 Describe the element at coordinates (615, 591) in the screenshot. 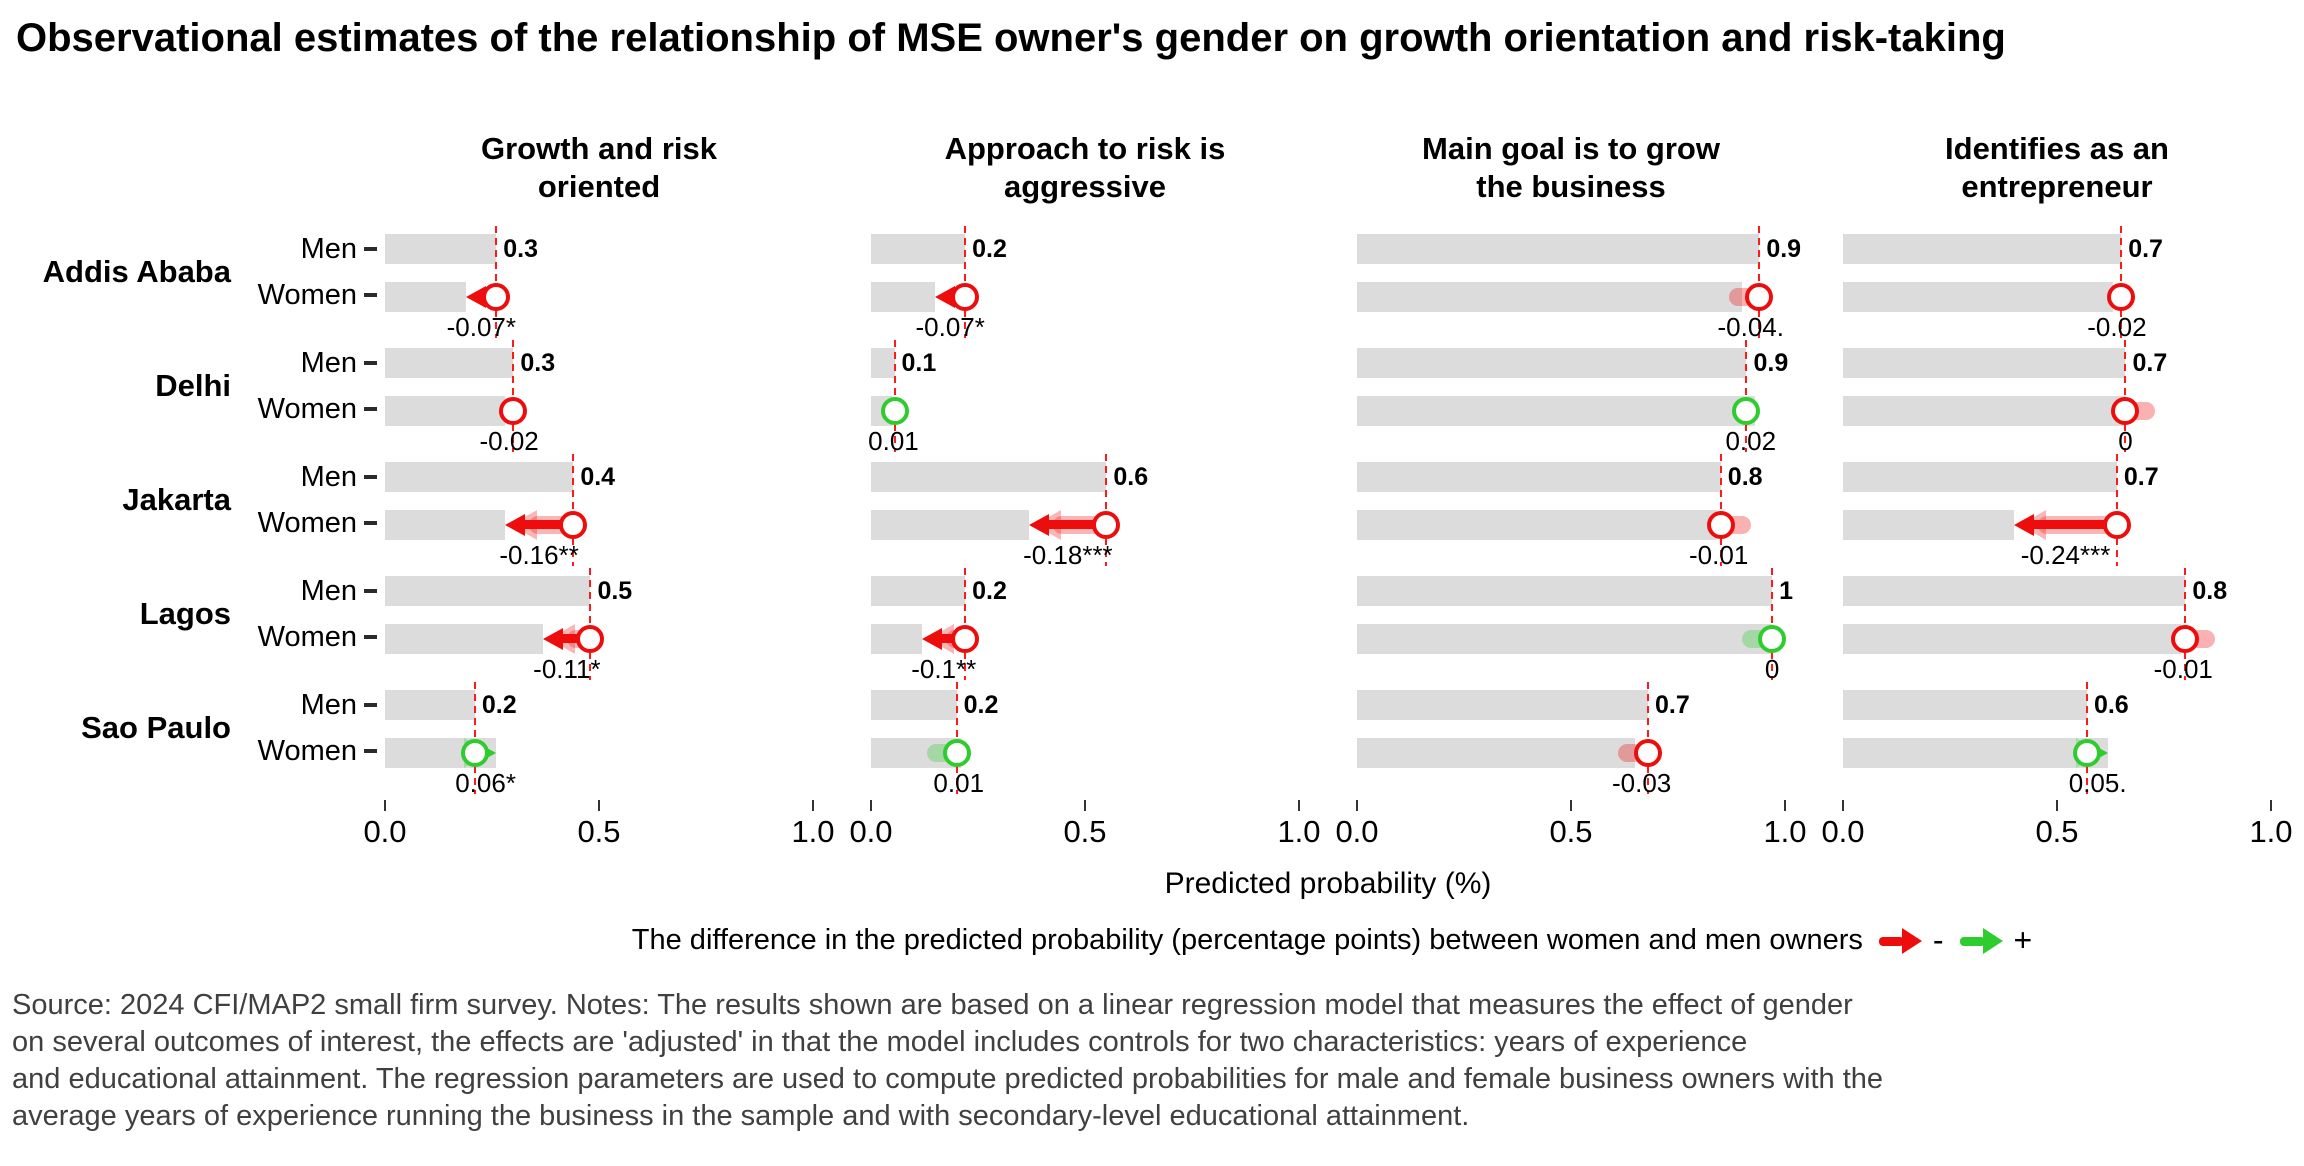

I see `men-value-label: 0.5` at that location.